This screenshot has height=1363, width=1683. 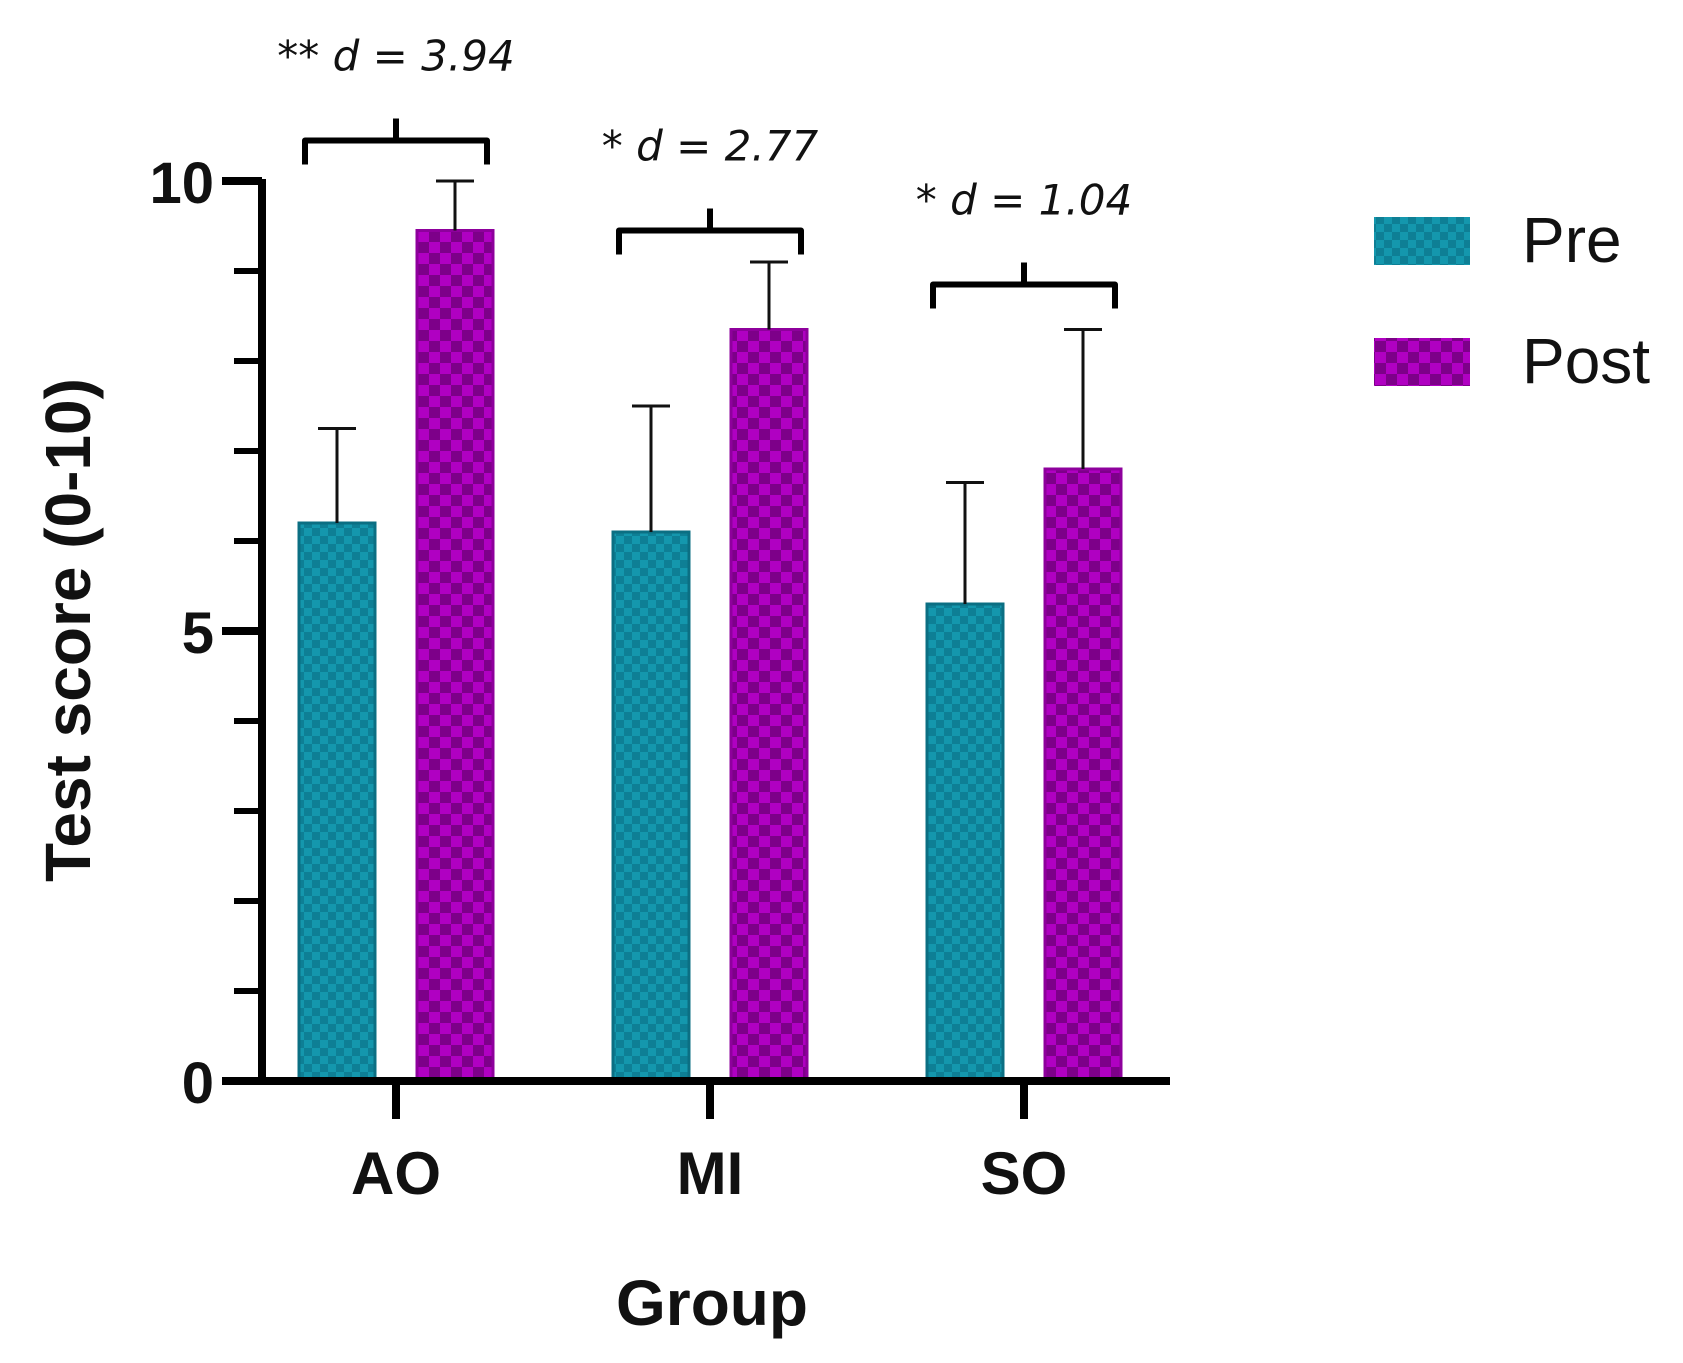 I want to click on significance-bracket-ao, so click(x=396, y=141).